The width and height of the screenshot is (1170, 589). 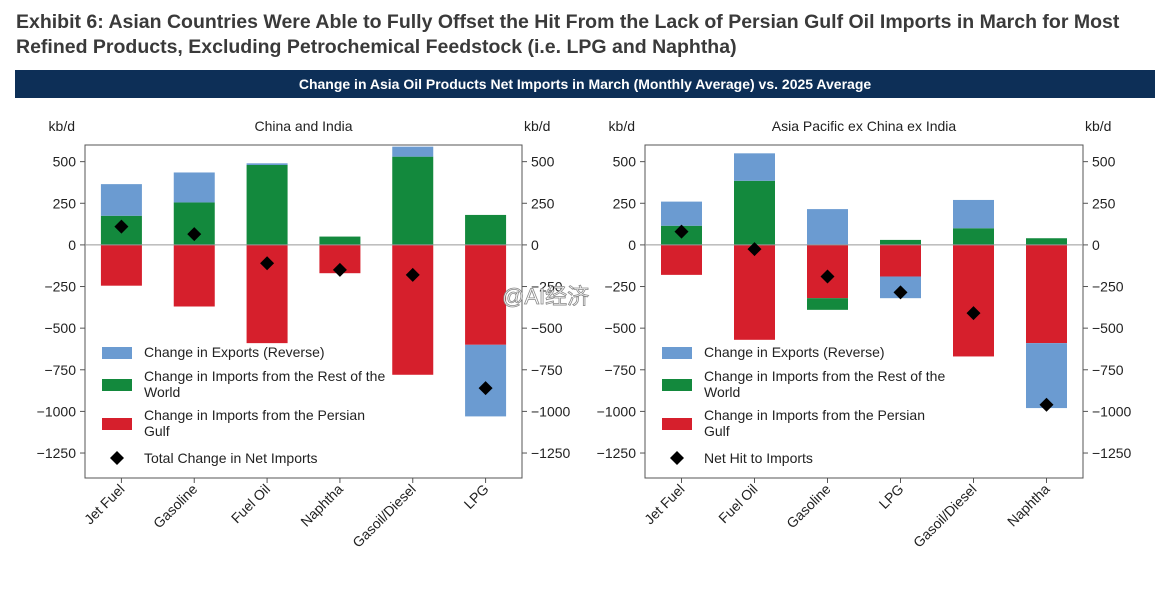 I want to click on bar-exports-naphtha, so click(x=1046, y=376).